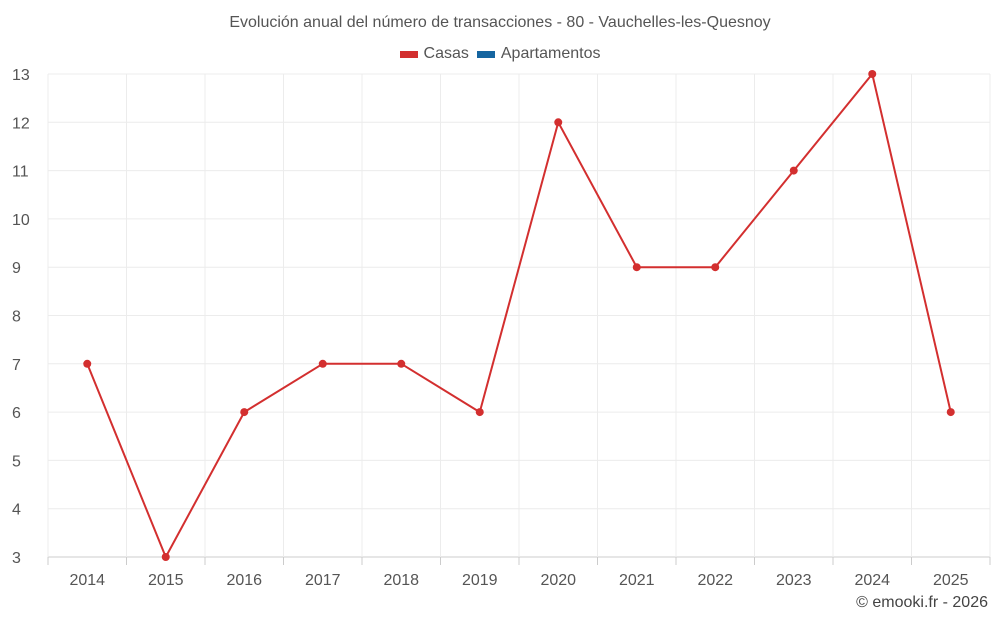 This screenshot has height=625, width=1000. I want to click on x-tick-label: 2020, so click(558, 580).